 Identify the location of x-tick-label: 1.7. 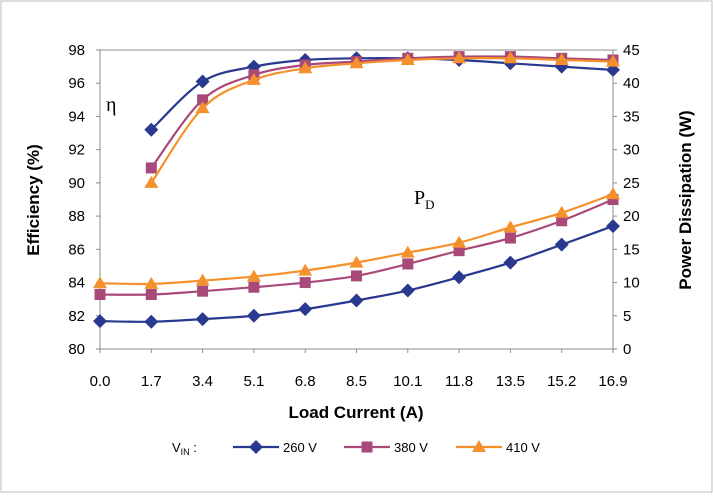
(151, 381).